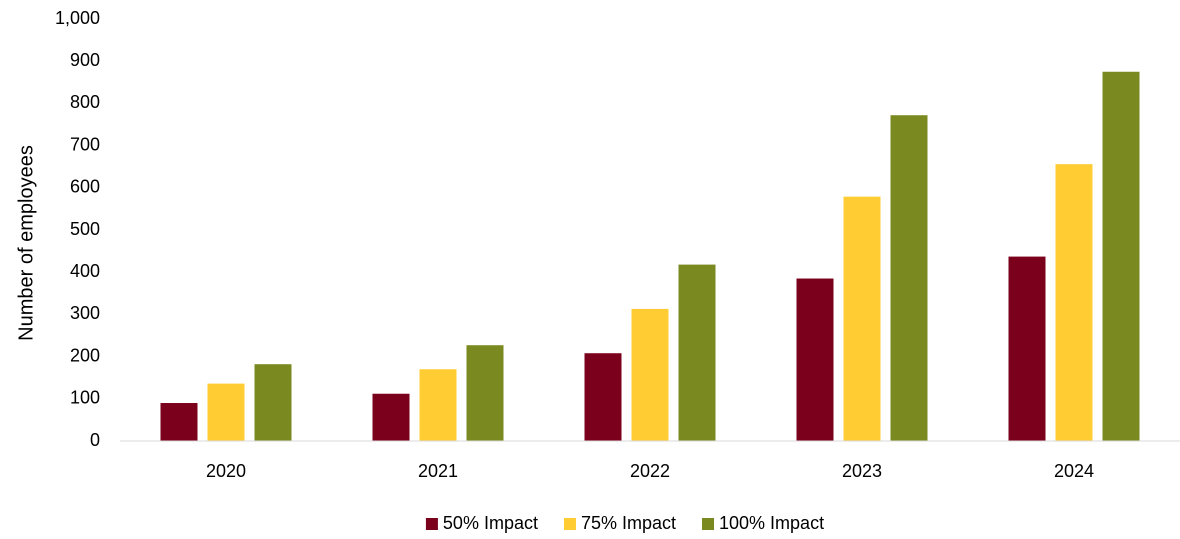 The width and height of the screenshot is (1180, 539). I want to click on y-tick-label: 900, so click(85, 60).